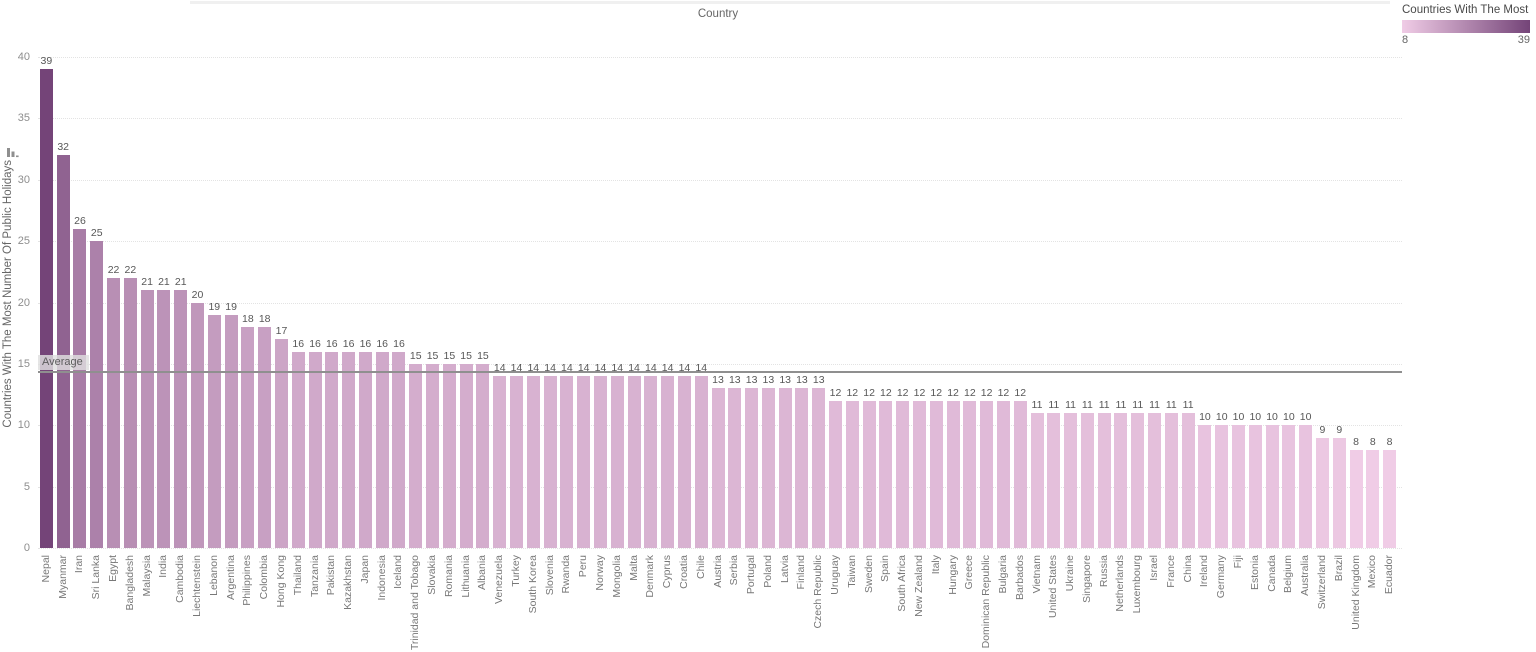 Image resolution: width=1536 pixels, height=652 pixels. I want to click on color-legend: Countries With The Most ... 8 39, so click(1466, 25).